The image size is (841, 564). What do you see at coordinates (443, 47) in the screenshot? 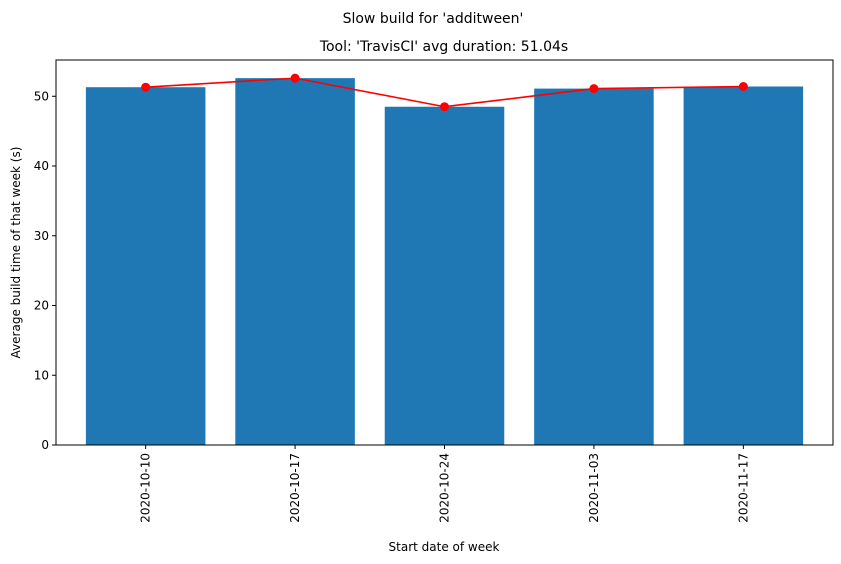
I see `chart-title: Tool: 'TravisCI' avg duration: 51.04s` at bounding box center [443, 47].